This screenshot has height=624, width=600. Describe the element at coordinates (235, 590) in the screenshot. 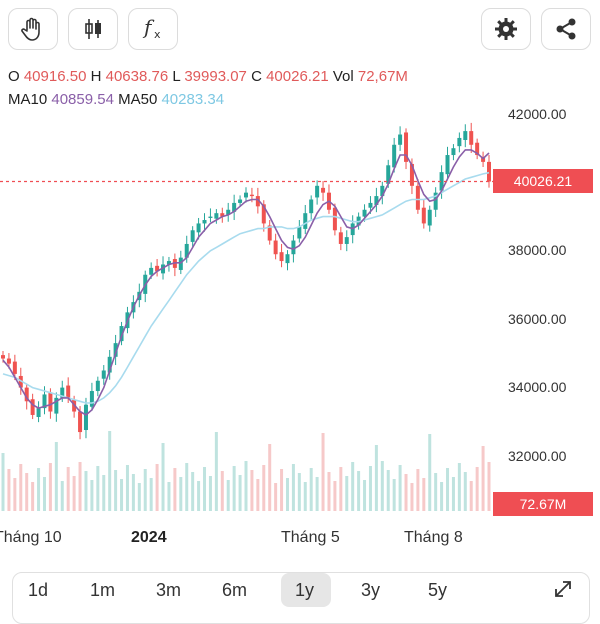

I see `range-6m: 6m` at that location.